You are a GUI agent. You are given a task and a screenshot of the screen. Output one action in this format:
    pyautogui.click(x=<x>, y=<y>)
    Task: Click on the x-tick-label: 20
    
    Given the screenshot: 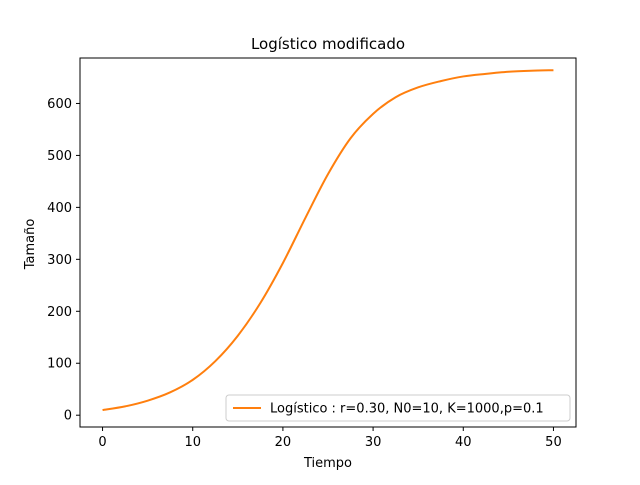 What is the action you would take?
    pyautogui.click(x=283, y=442)
    